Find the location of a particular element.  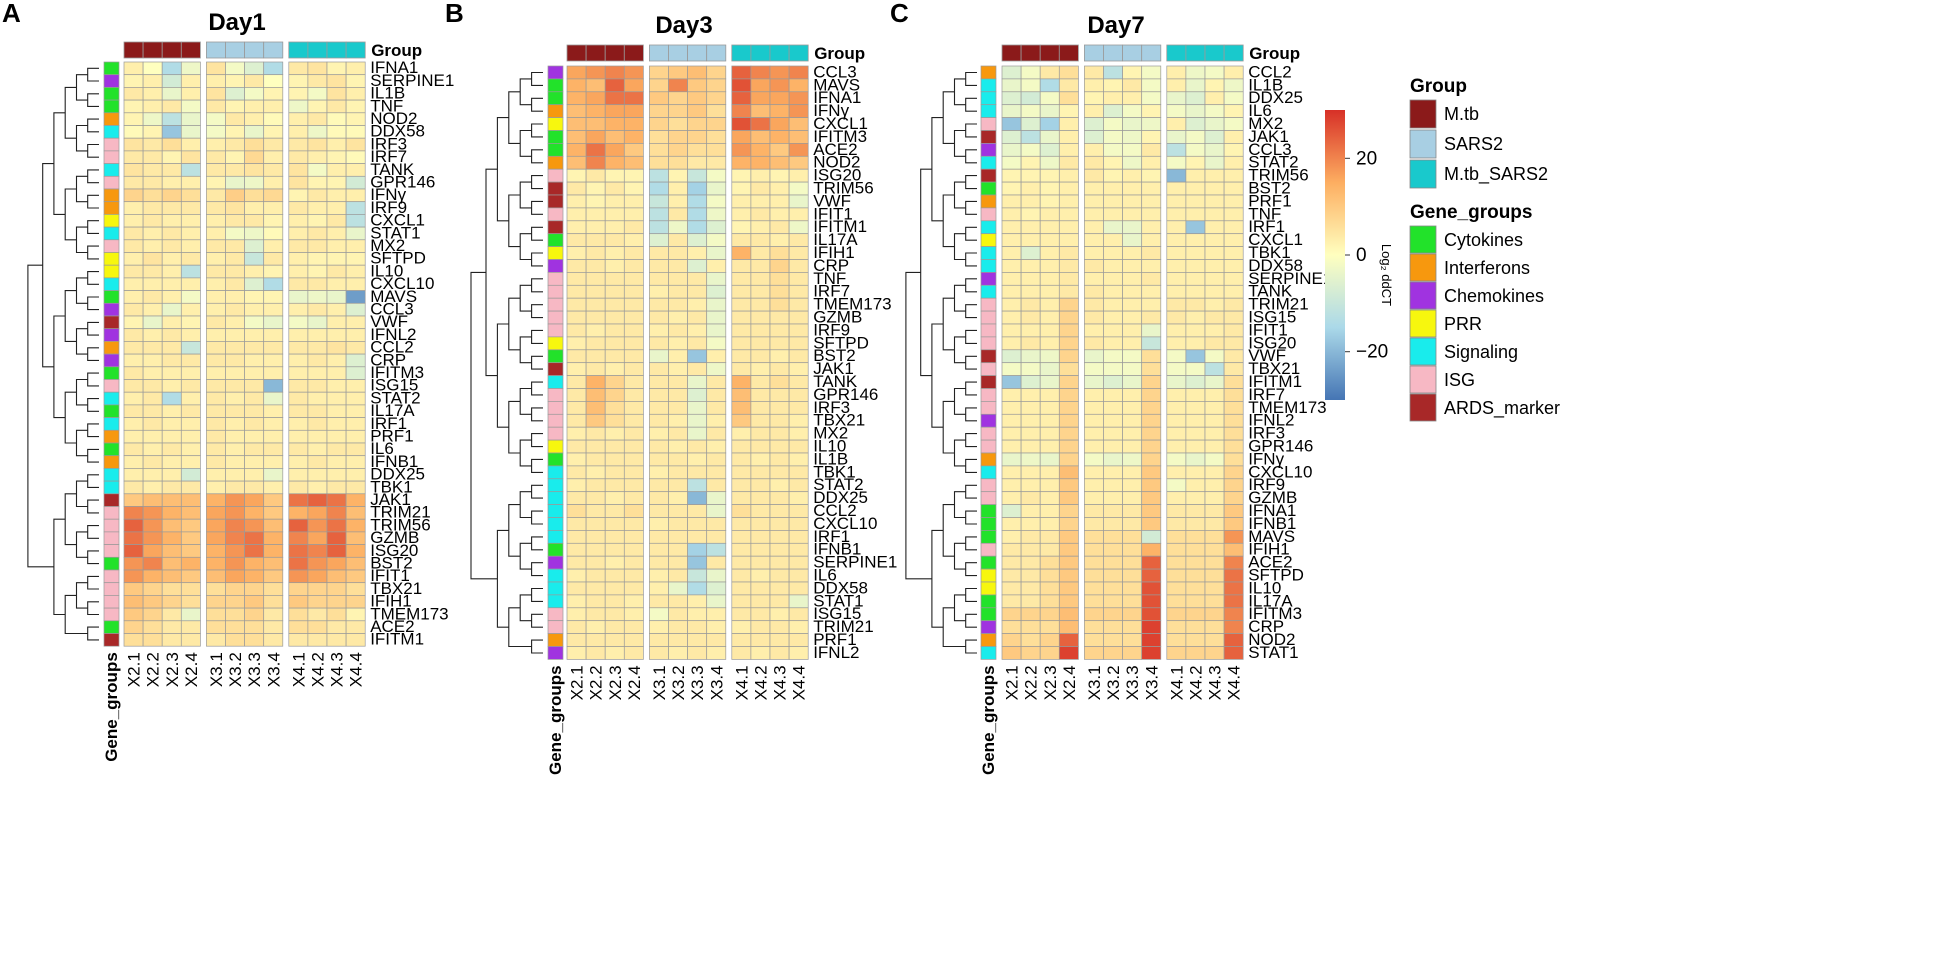

gene-label: ACE2 is located at coordinates (392, 626).